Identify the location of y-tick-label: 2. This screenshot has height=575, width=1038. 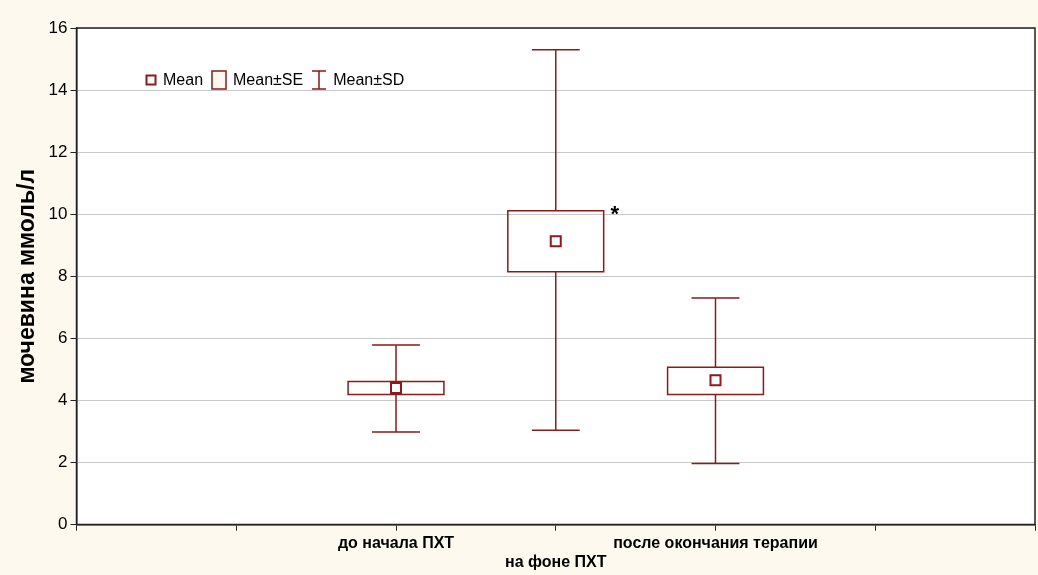
(63, 462).